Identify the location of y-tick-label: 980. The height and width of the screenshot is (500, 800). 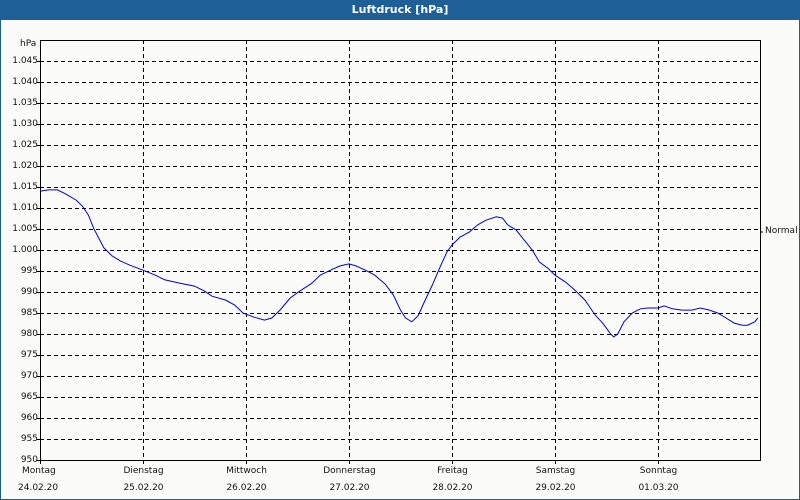
(29, 333).